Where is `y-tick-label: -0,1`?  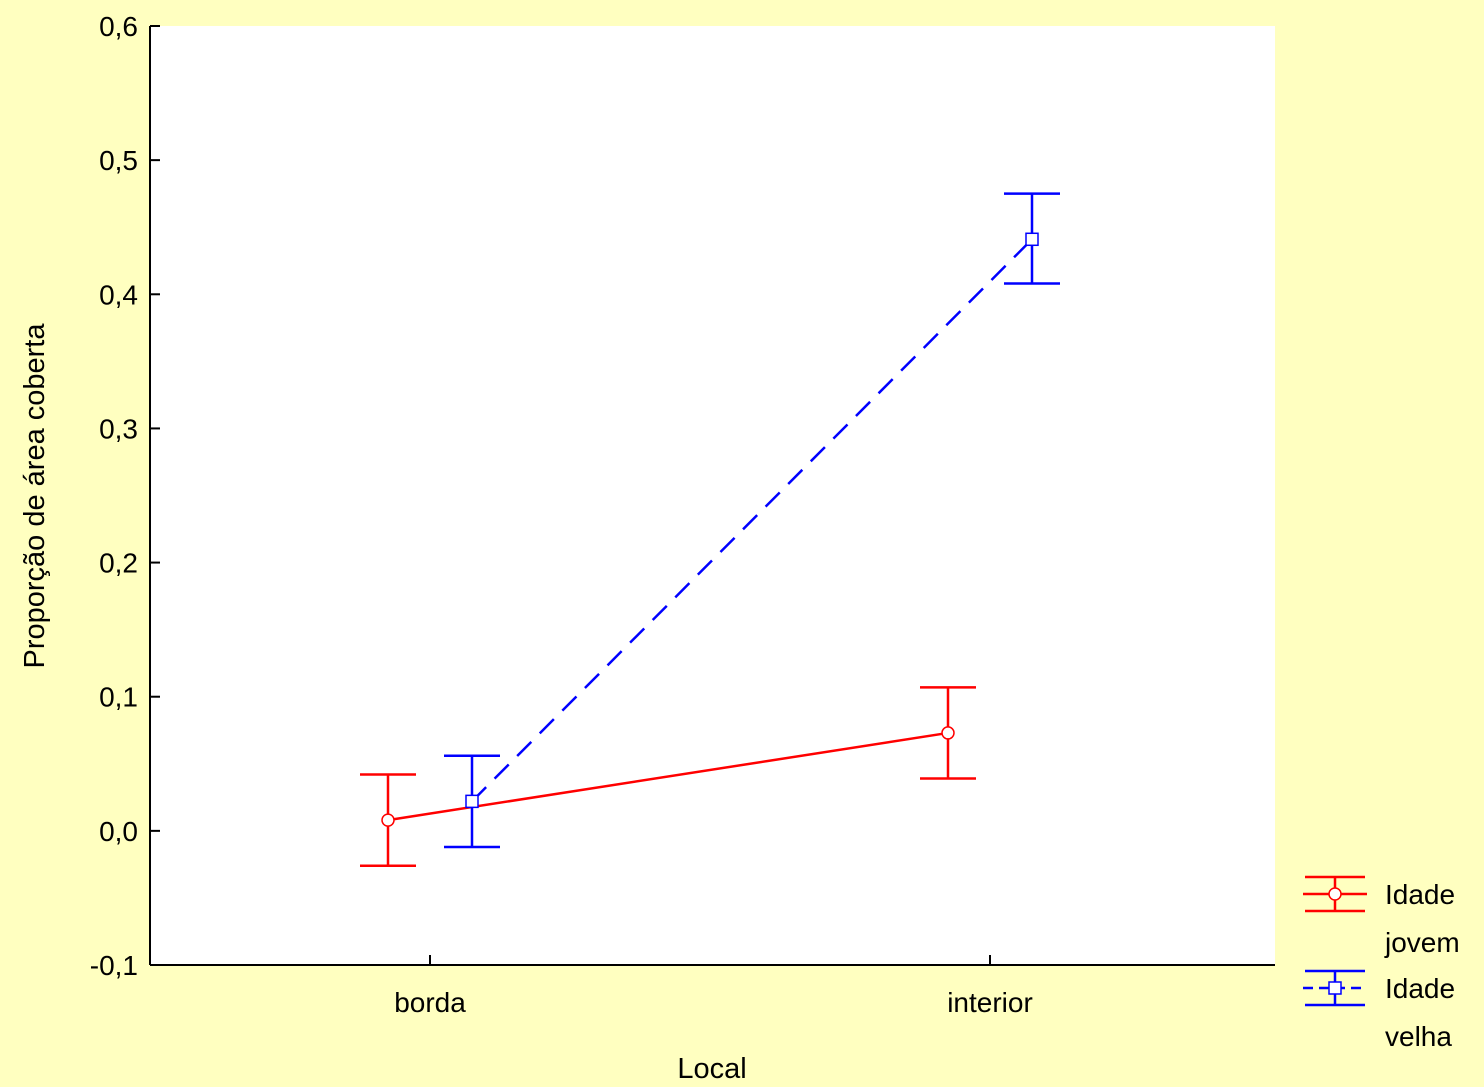 y-tick-label: -0,1 is located at coordinates (114, 965).